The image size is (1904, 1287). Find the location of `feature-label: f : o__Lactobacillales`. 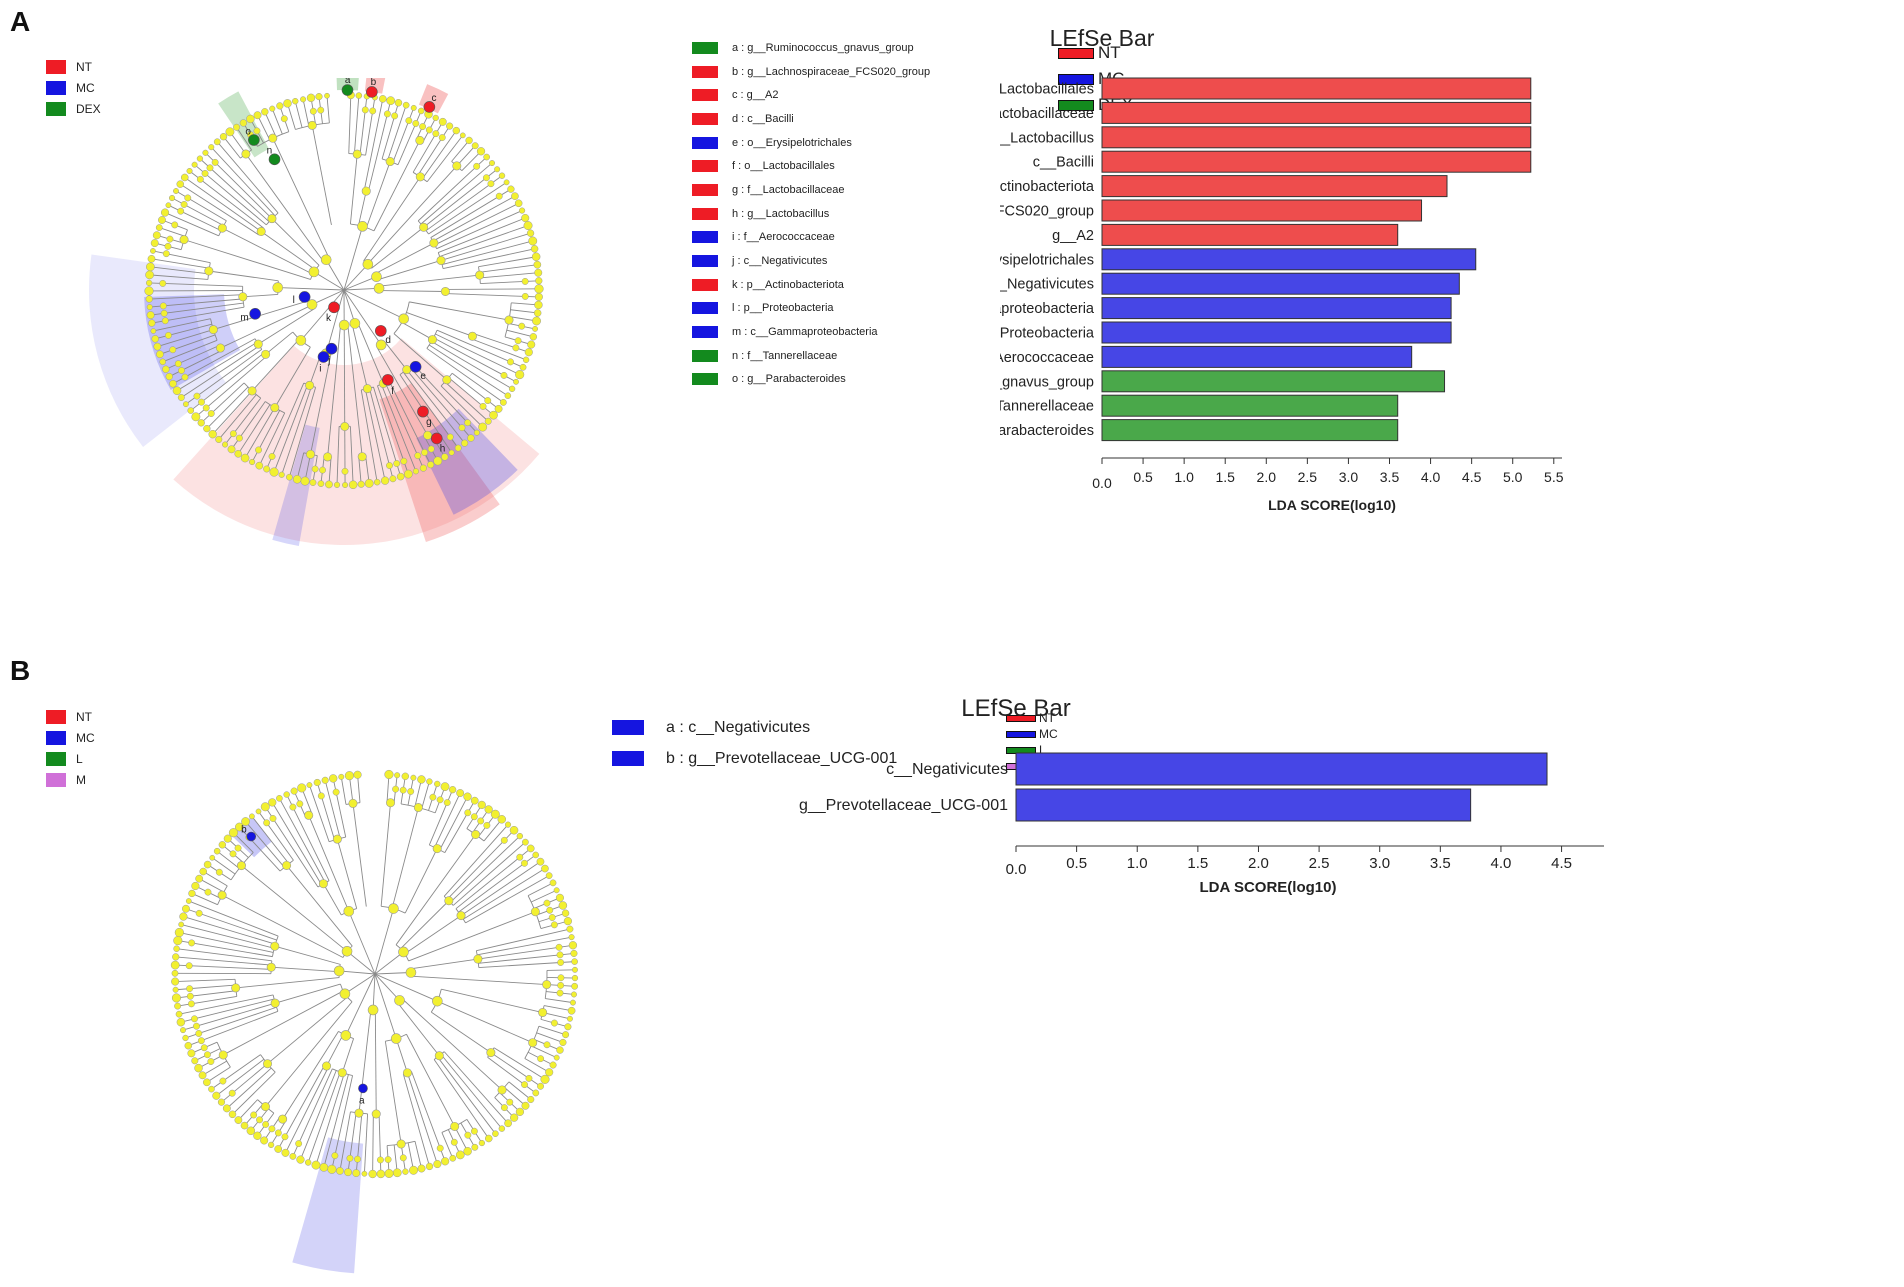

feature-label: f : o__Lactobacillales is located at coordinates (783, 166).